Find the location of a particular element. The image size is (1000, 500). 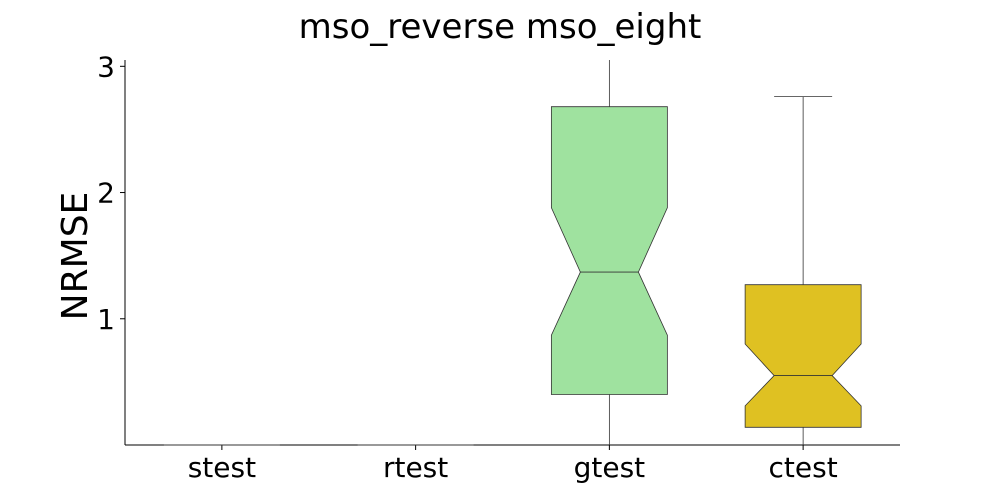

x-tick-label: gtest is located at coordinates (610, 467).